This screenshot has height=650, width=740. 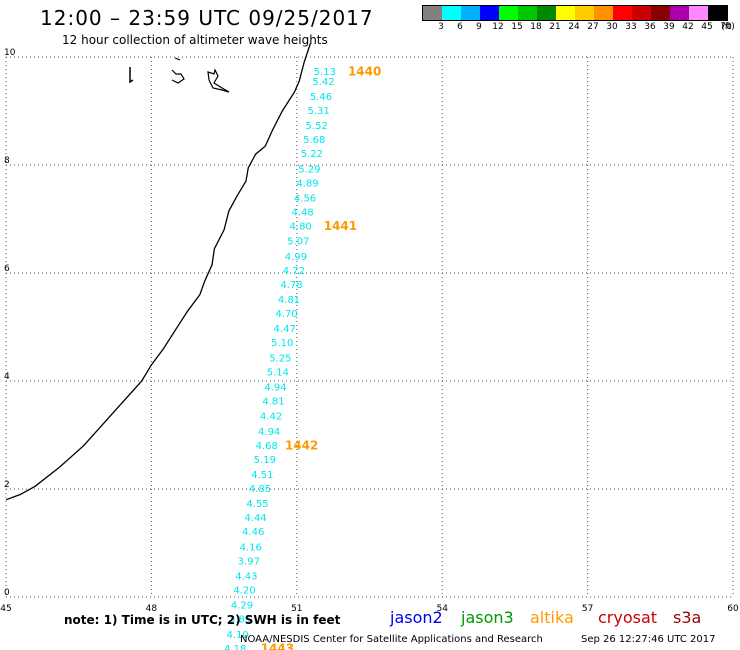 I want to click on swh-label: 5.31, so click(x=318, y=111).